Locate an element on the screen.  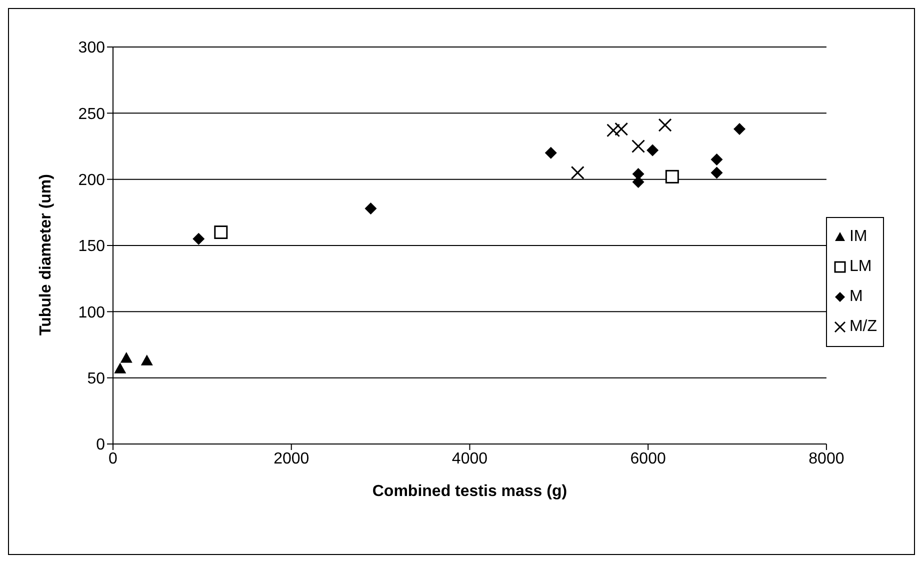
y-tick-label: 0 is located at coordinates (101, 445).